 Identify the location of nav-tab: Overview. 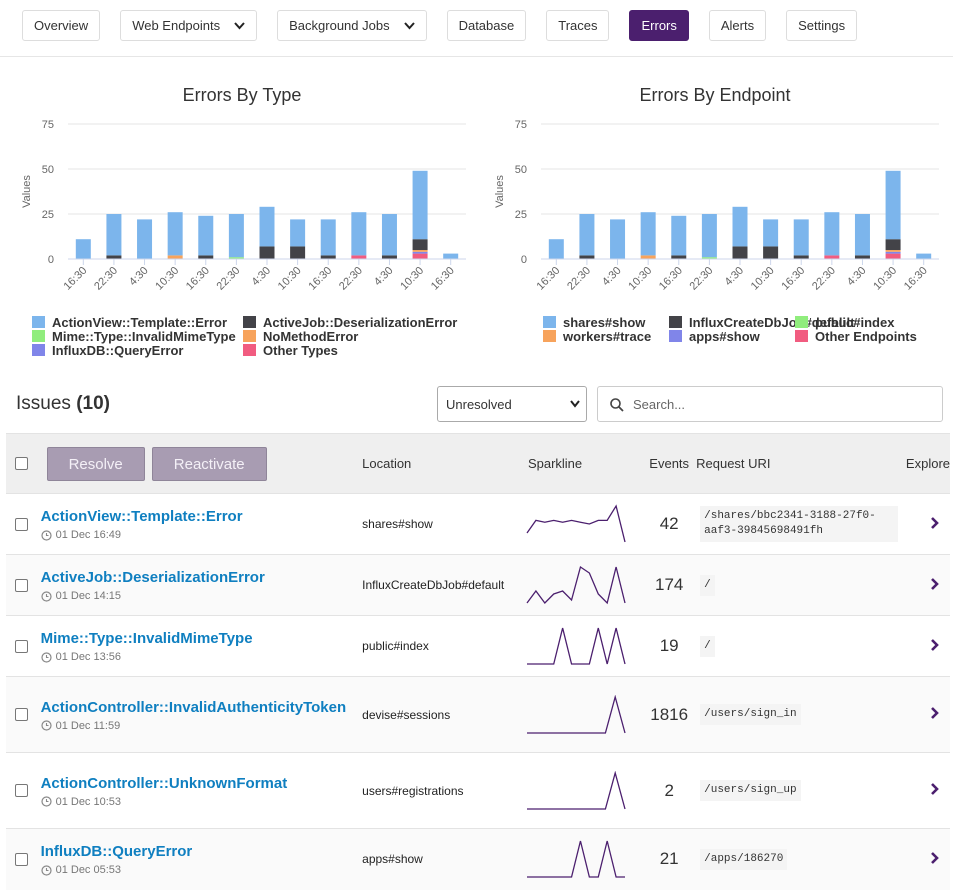
(61, 25).